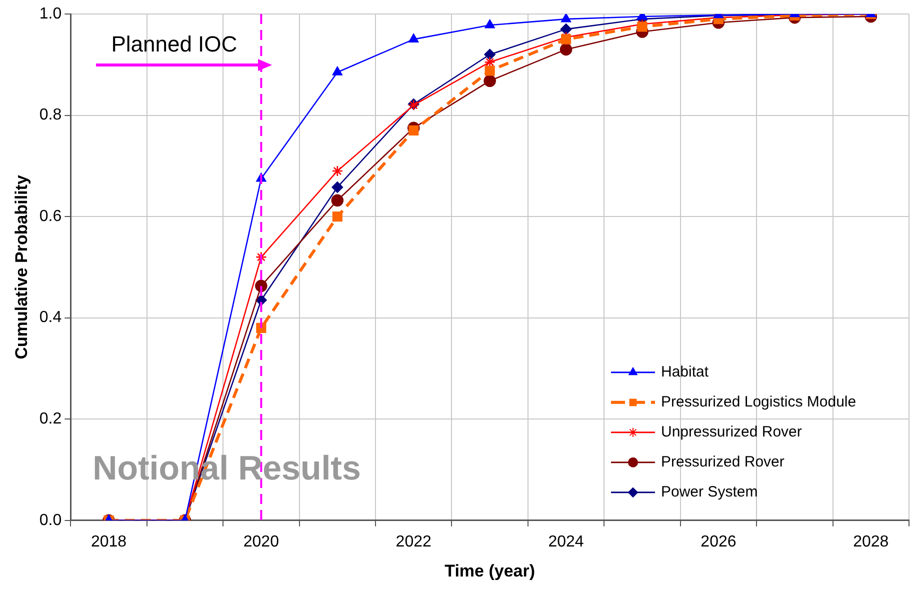  I want to click on legend-label: Habitat, so click(685, 372).